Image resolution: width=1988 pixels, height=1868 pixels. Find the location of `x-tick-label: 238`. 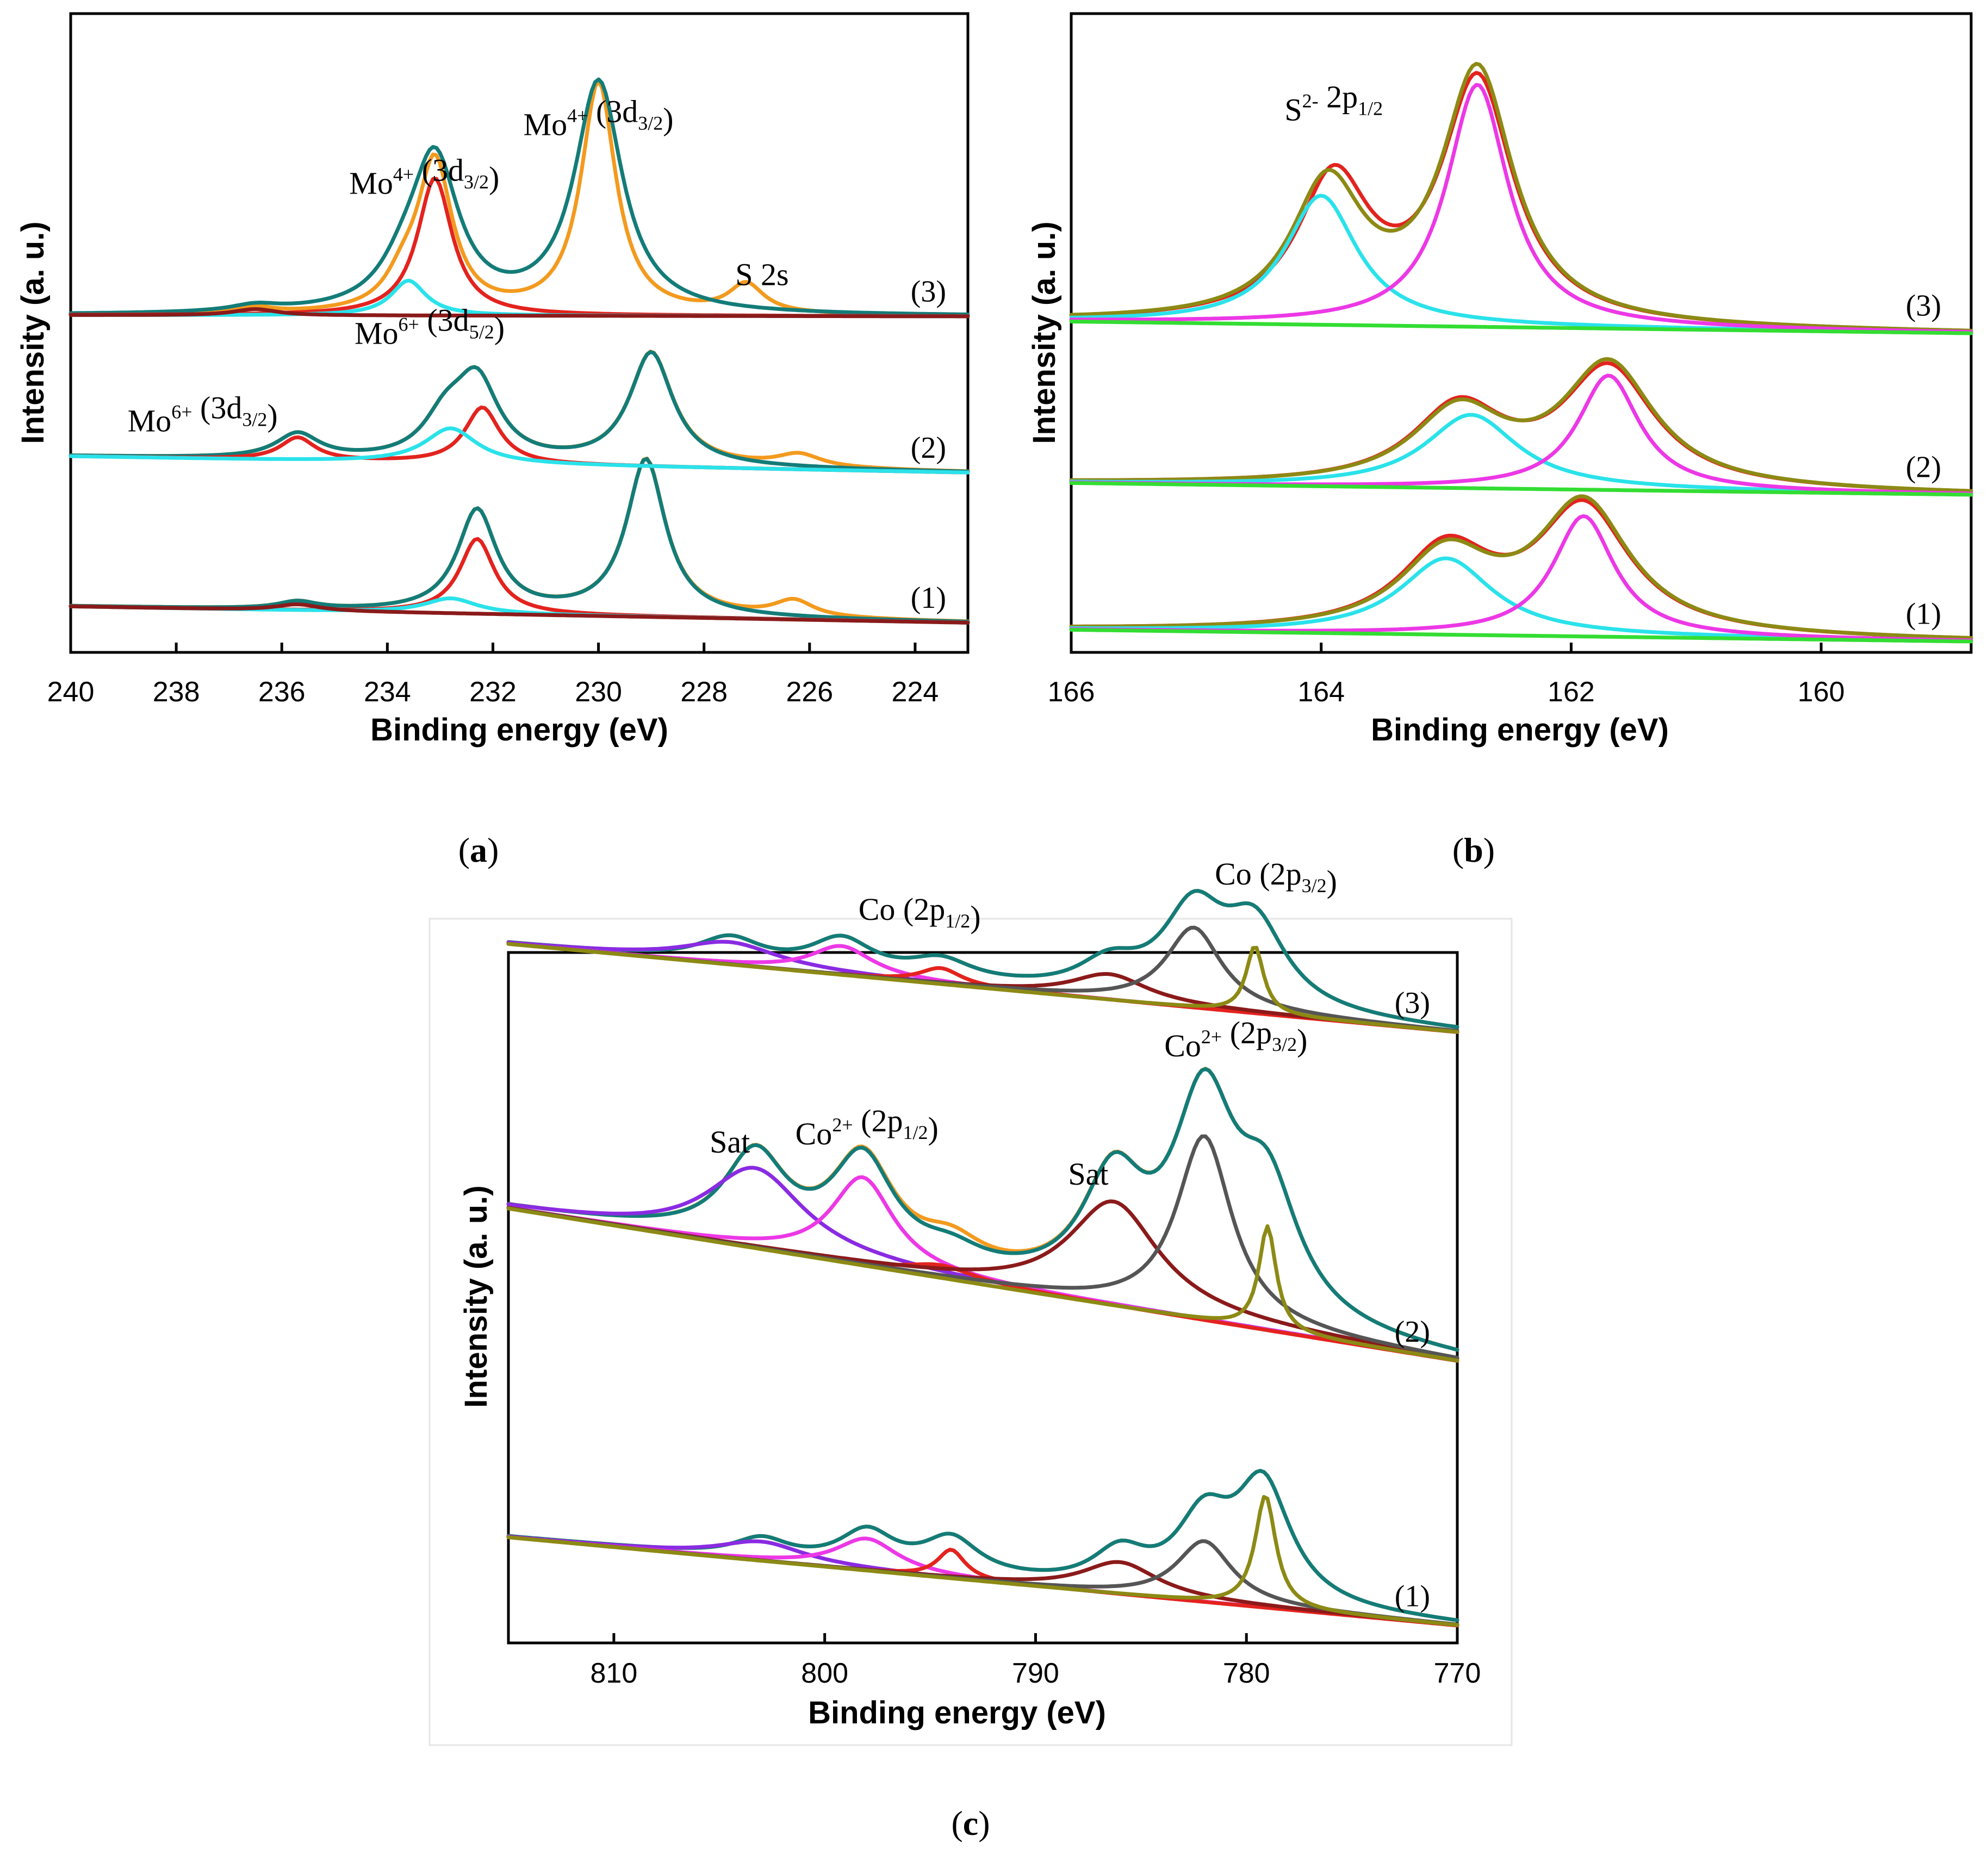

x-tick-label: 238 is located at coordinates (177, 692).